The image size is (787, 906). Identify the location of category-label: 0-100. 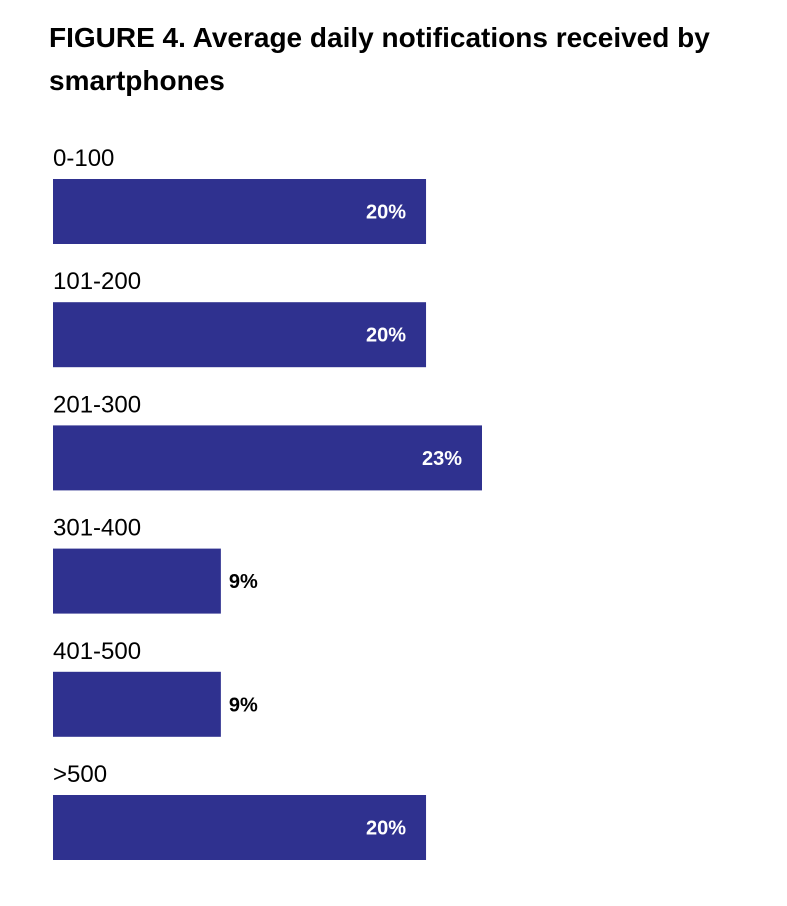
(83, 158).